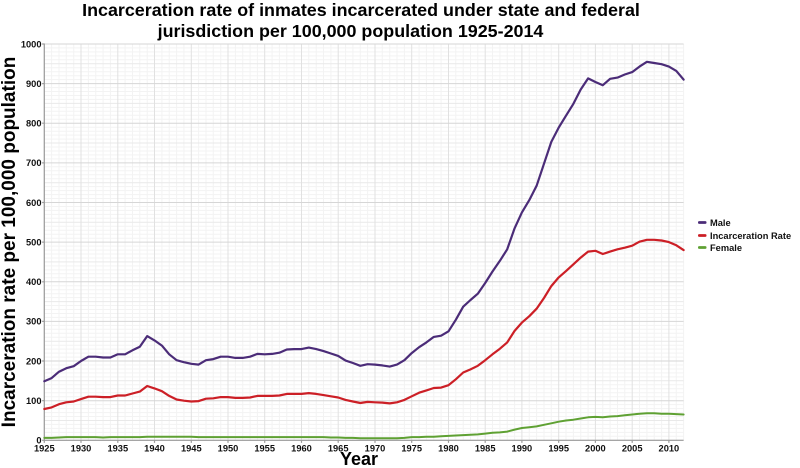 This screenshot has width=800, height=468. What do you see at coordinates (34, 203) in the screenshot?
I see `svg-text: 600` at bounding box center [34, 203].